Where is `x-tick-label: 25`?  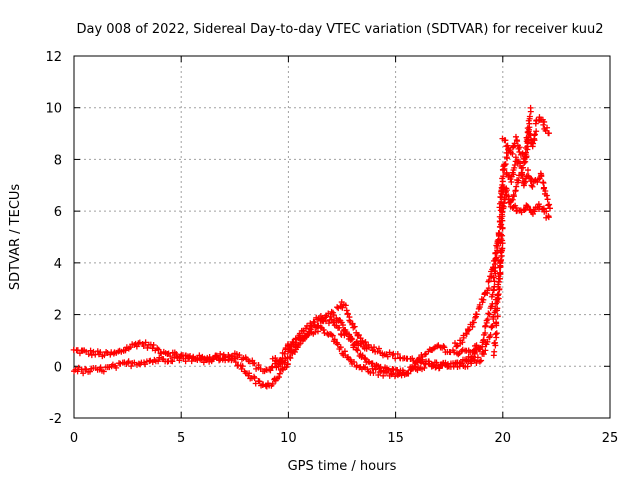 x-tick-label: 25 is located at coordinates (610, 438).